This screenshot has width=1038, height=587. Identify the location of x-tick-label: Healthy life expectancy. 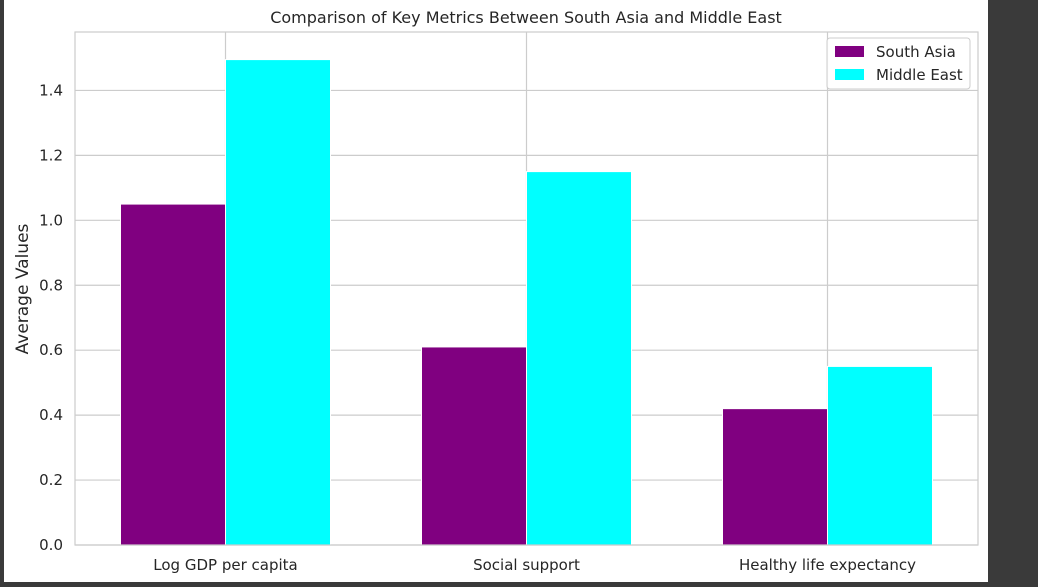
(827, 565).